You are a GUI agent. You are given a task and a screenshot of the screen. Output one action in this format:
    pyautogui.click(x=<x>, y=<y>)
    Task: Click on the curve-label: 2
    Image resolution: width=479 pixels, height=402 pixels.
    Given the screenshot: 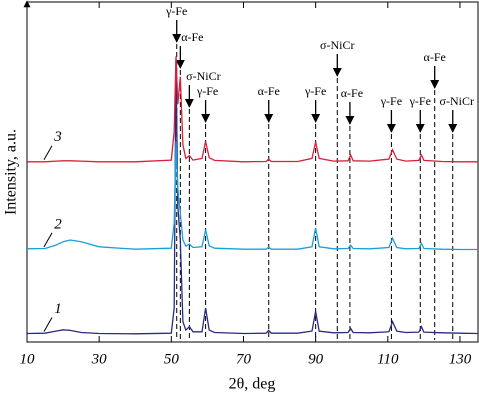 What is the action you would take?
    pyautogui.click(x=58, y=224)
    